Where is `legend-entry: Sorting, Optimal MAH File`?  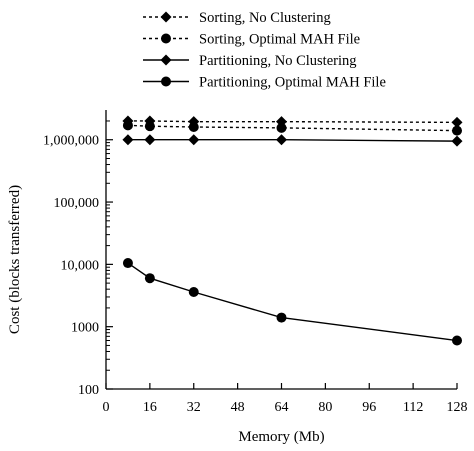
legend-entry: Sorting, Optimal MAH File is located at coordinates (251, 40).